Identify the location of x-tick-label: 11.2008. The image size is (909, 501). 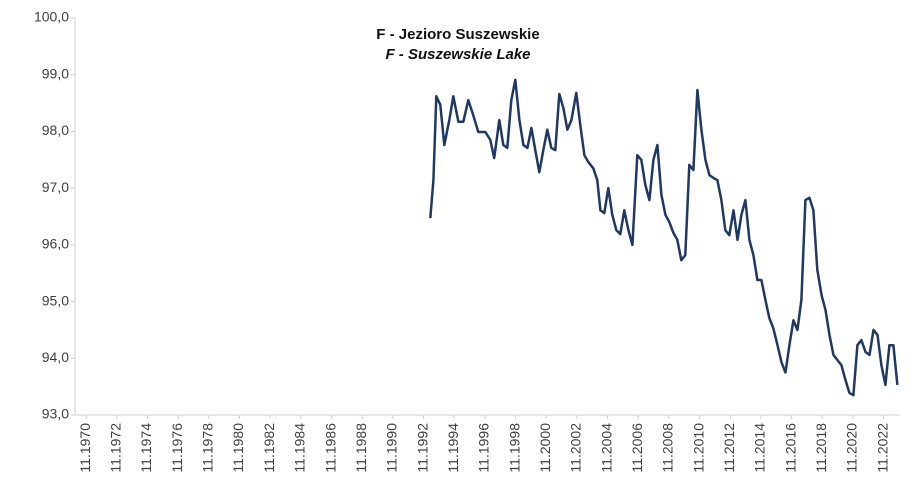
(668, 448).